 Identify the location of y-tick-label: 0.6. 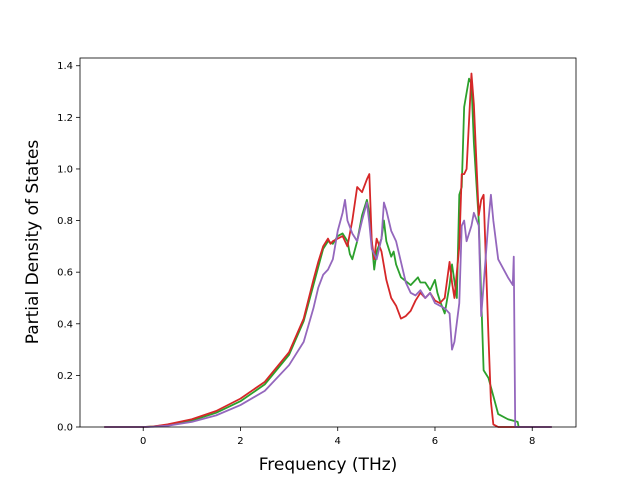
(65, 273).